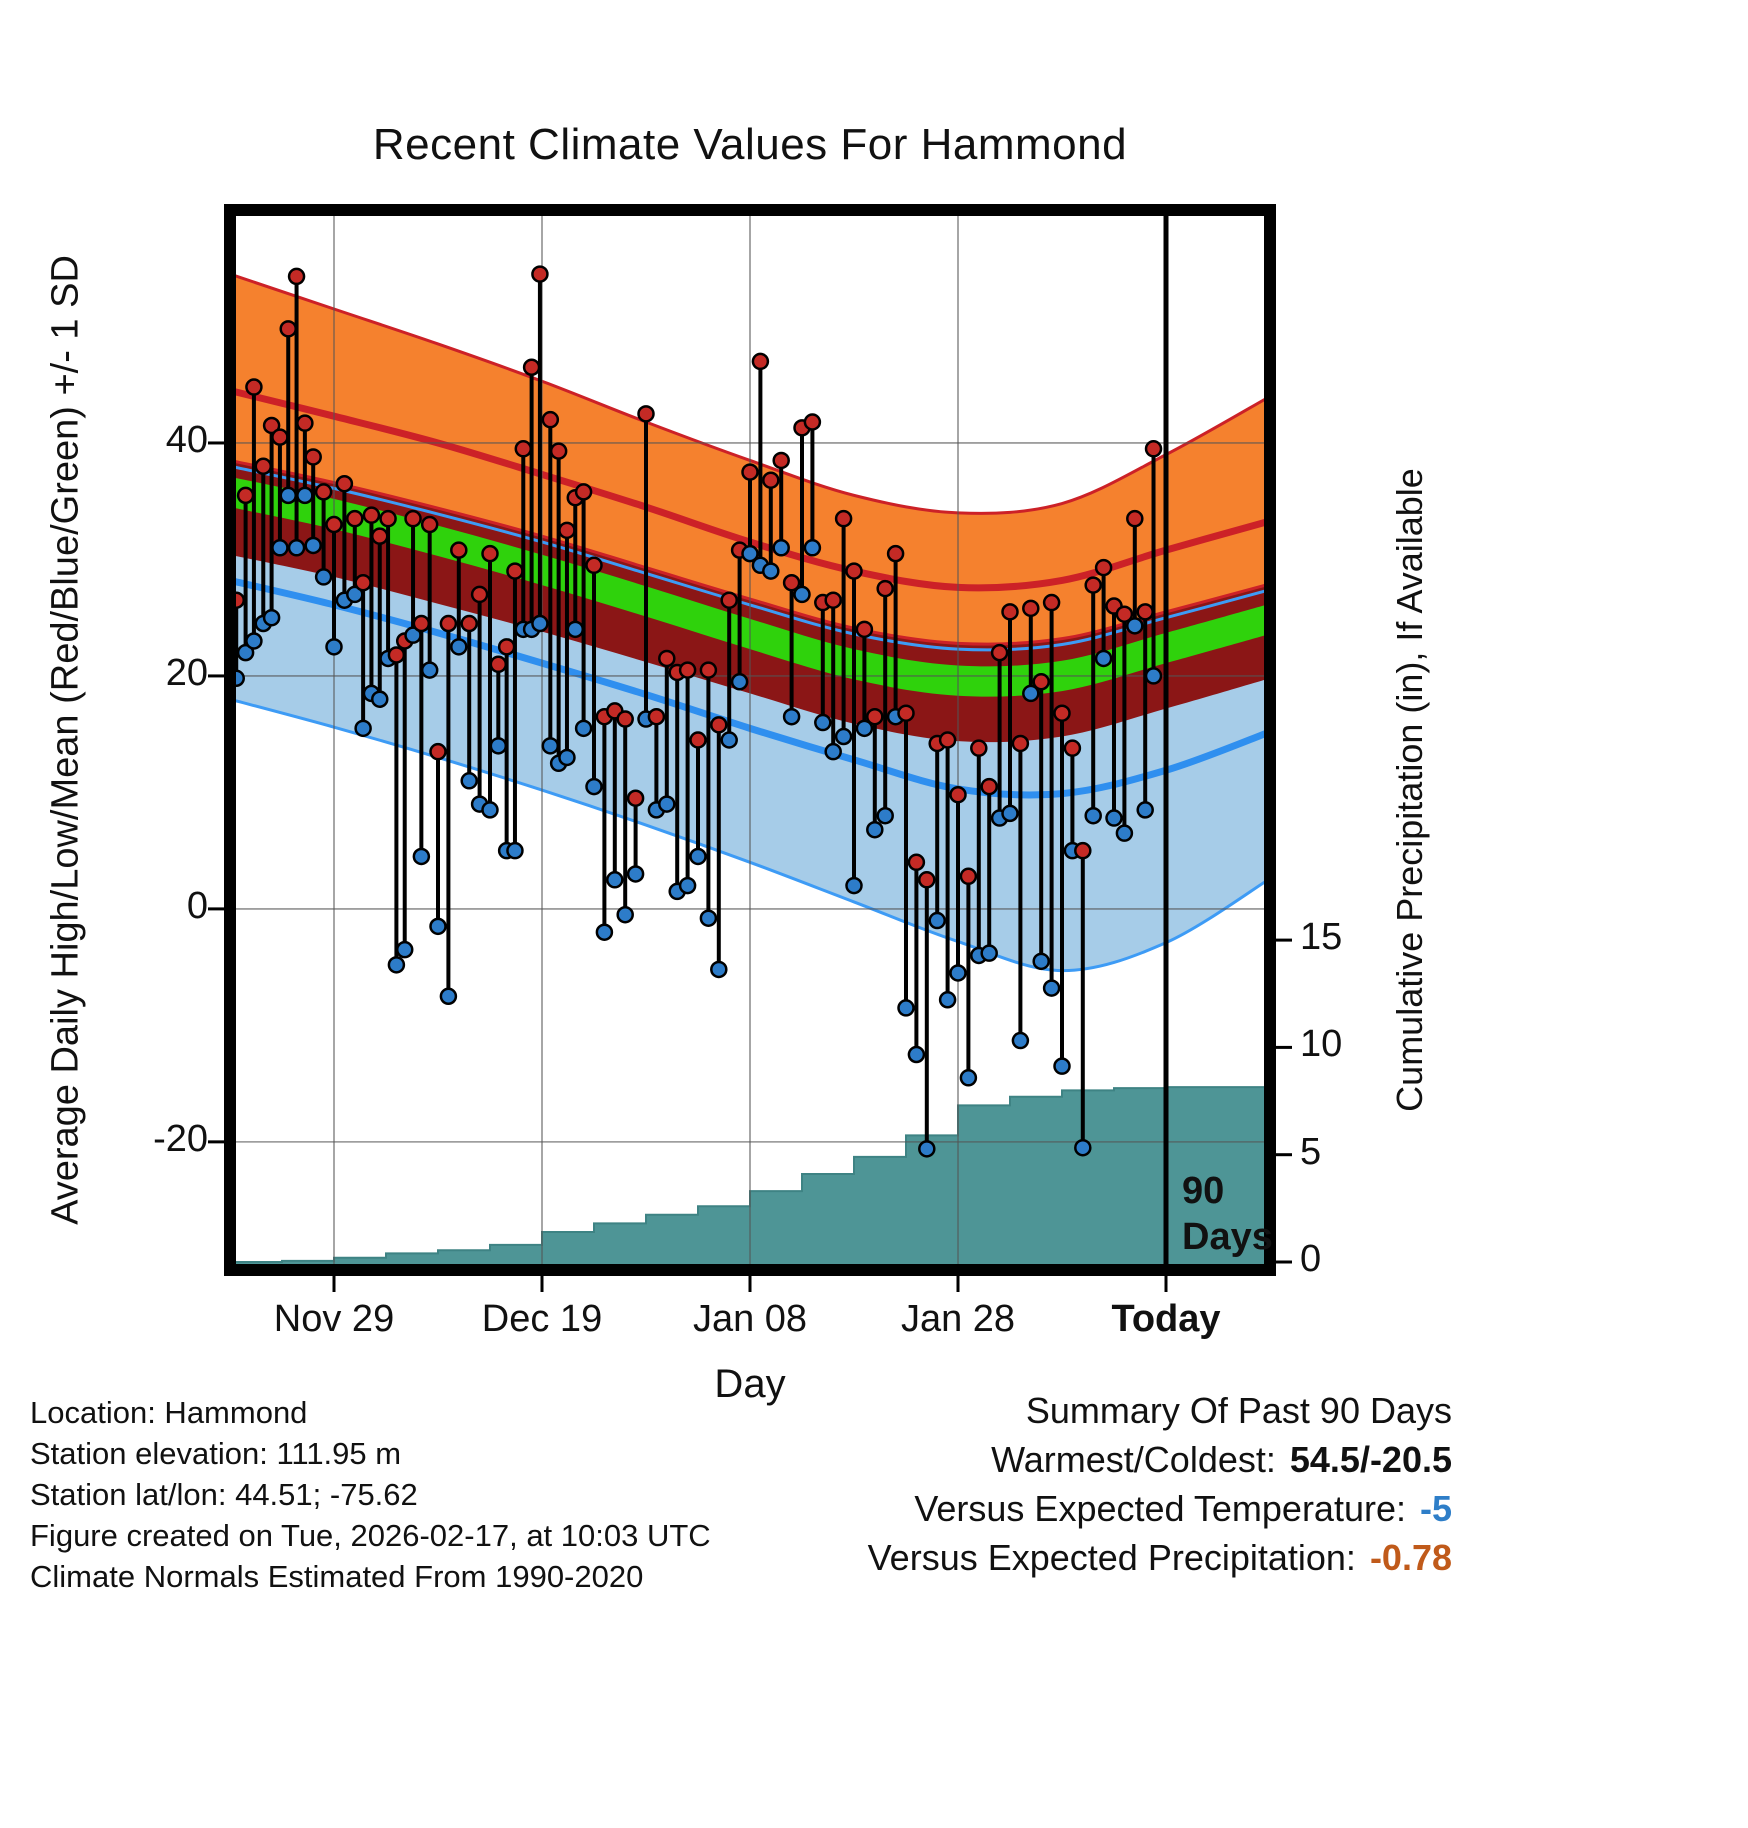  What do you see at coordinates (1321, 1044) in the screenshot?
I see `y-right-tick-10: 10` at bounding box center [1321, 1044].